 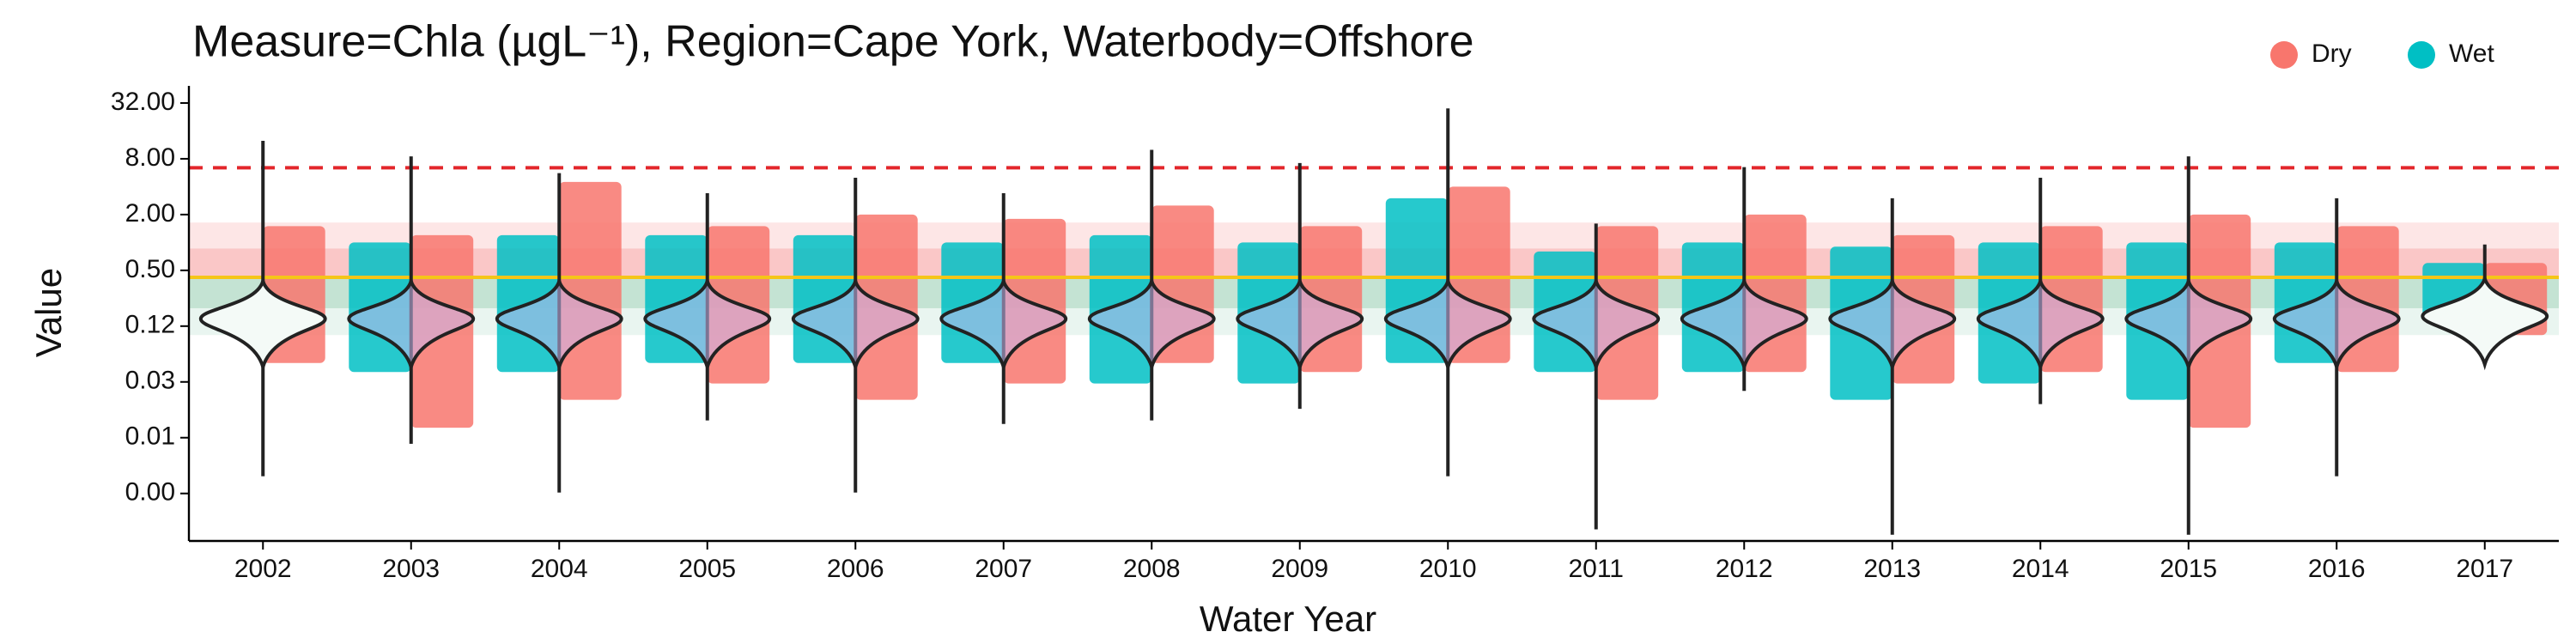 I want to click on y-tick-label: 0.03, so click(x=150, y=381).